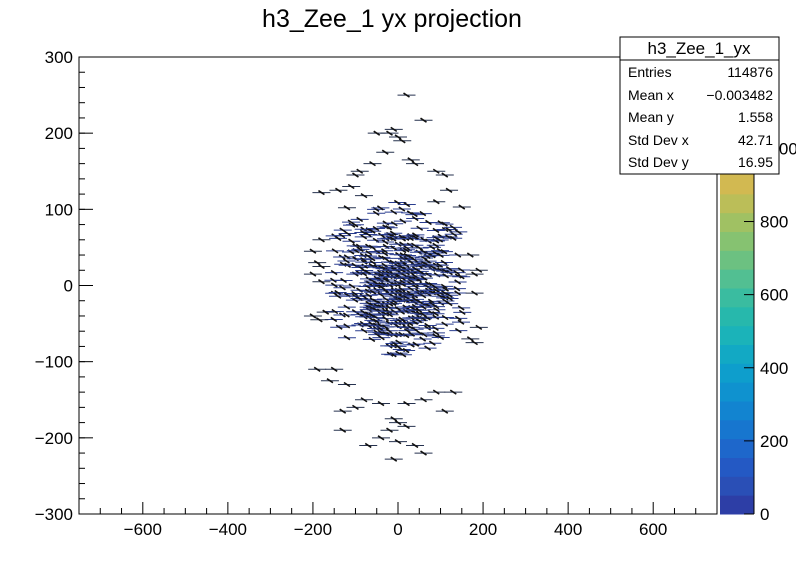 The image size is (796, 572). I want to click on stats-label-entries: Entries, so click(650, 72).